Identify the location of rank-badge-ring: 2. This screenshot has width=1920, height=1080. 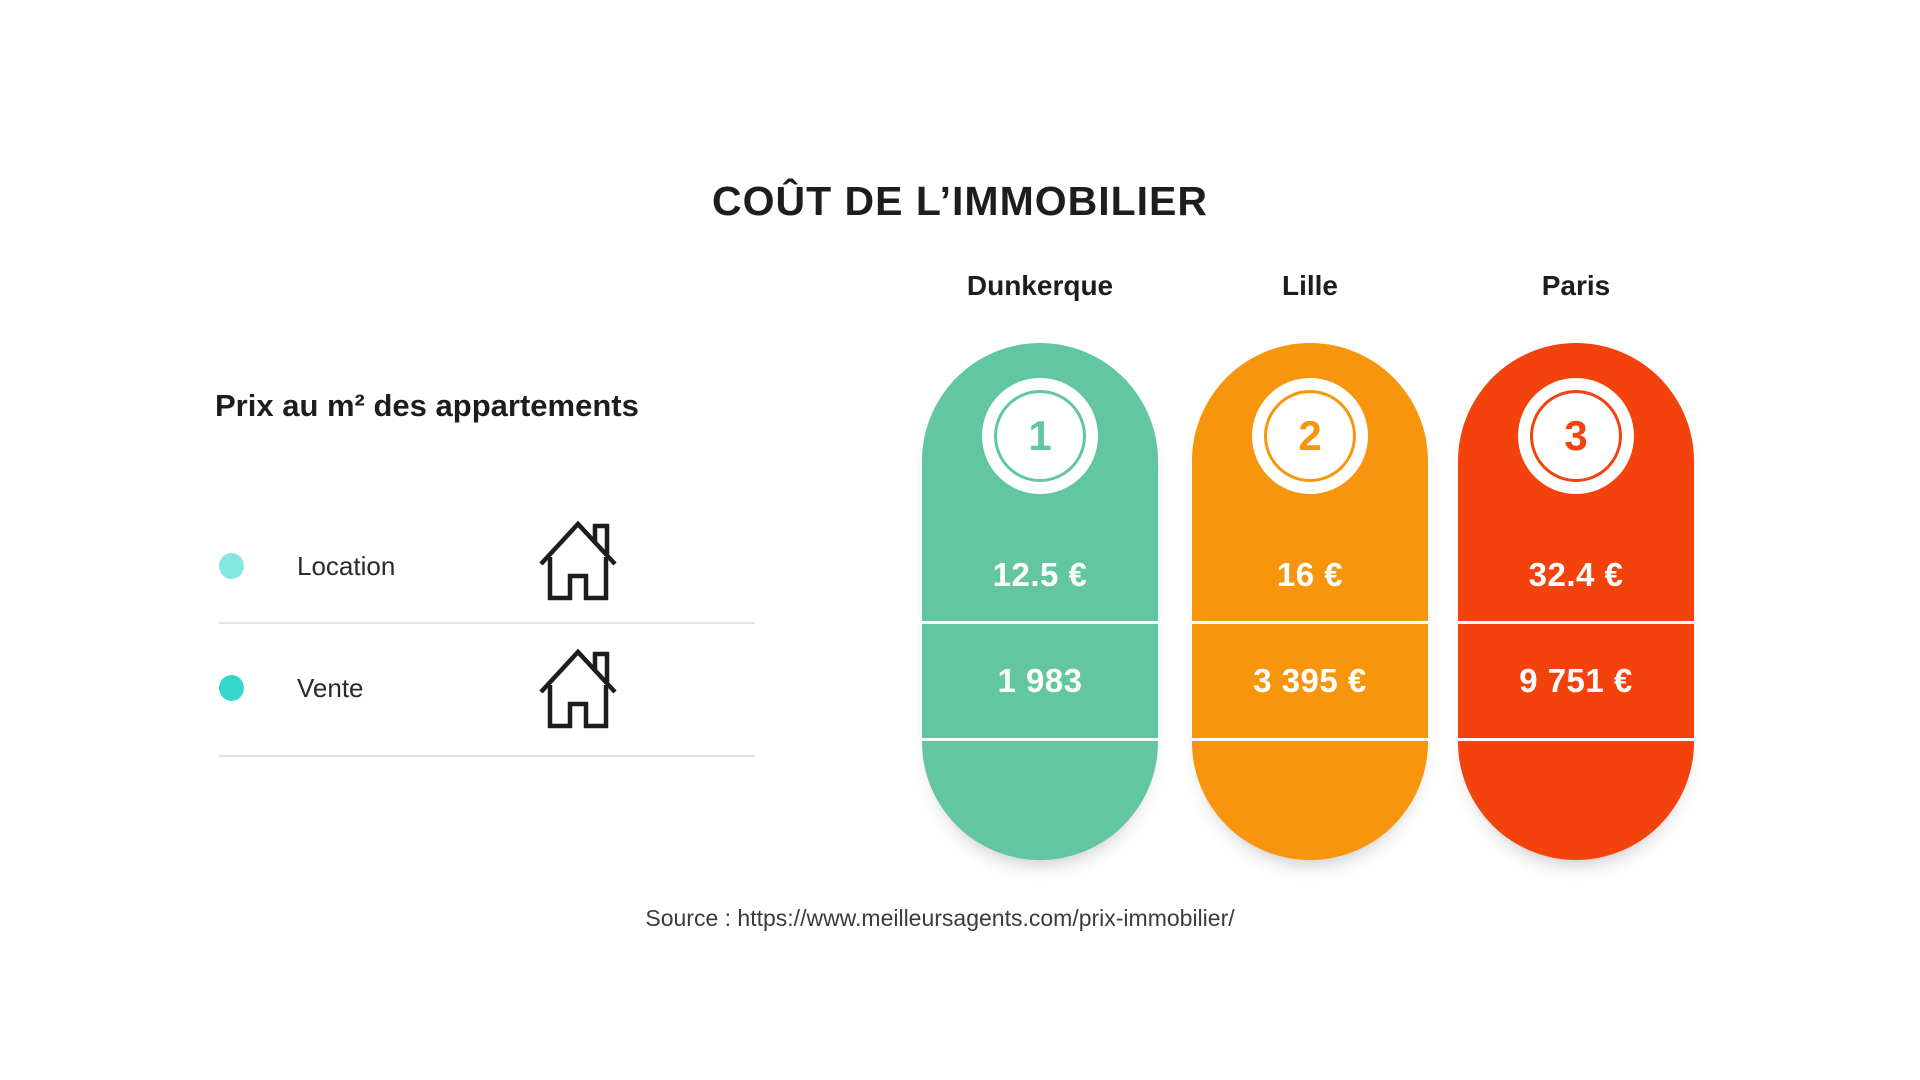
(1310, 436).